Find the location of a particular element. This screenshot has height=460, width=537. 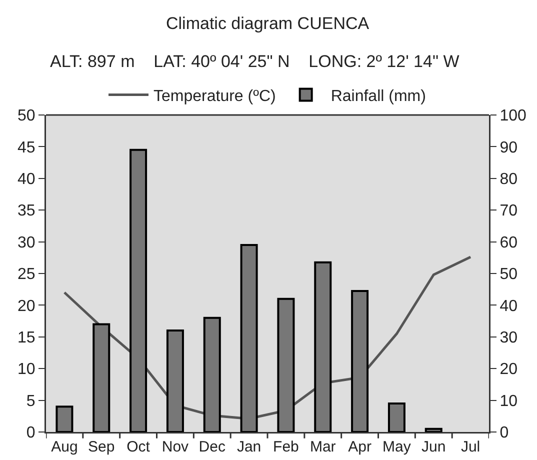

x-tick-label: Oct is located at coordinates (138, 447).